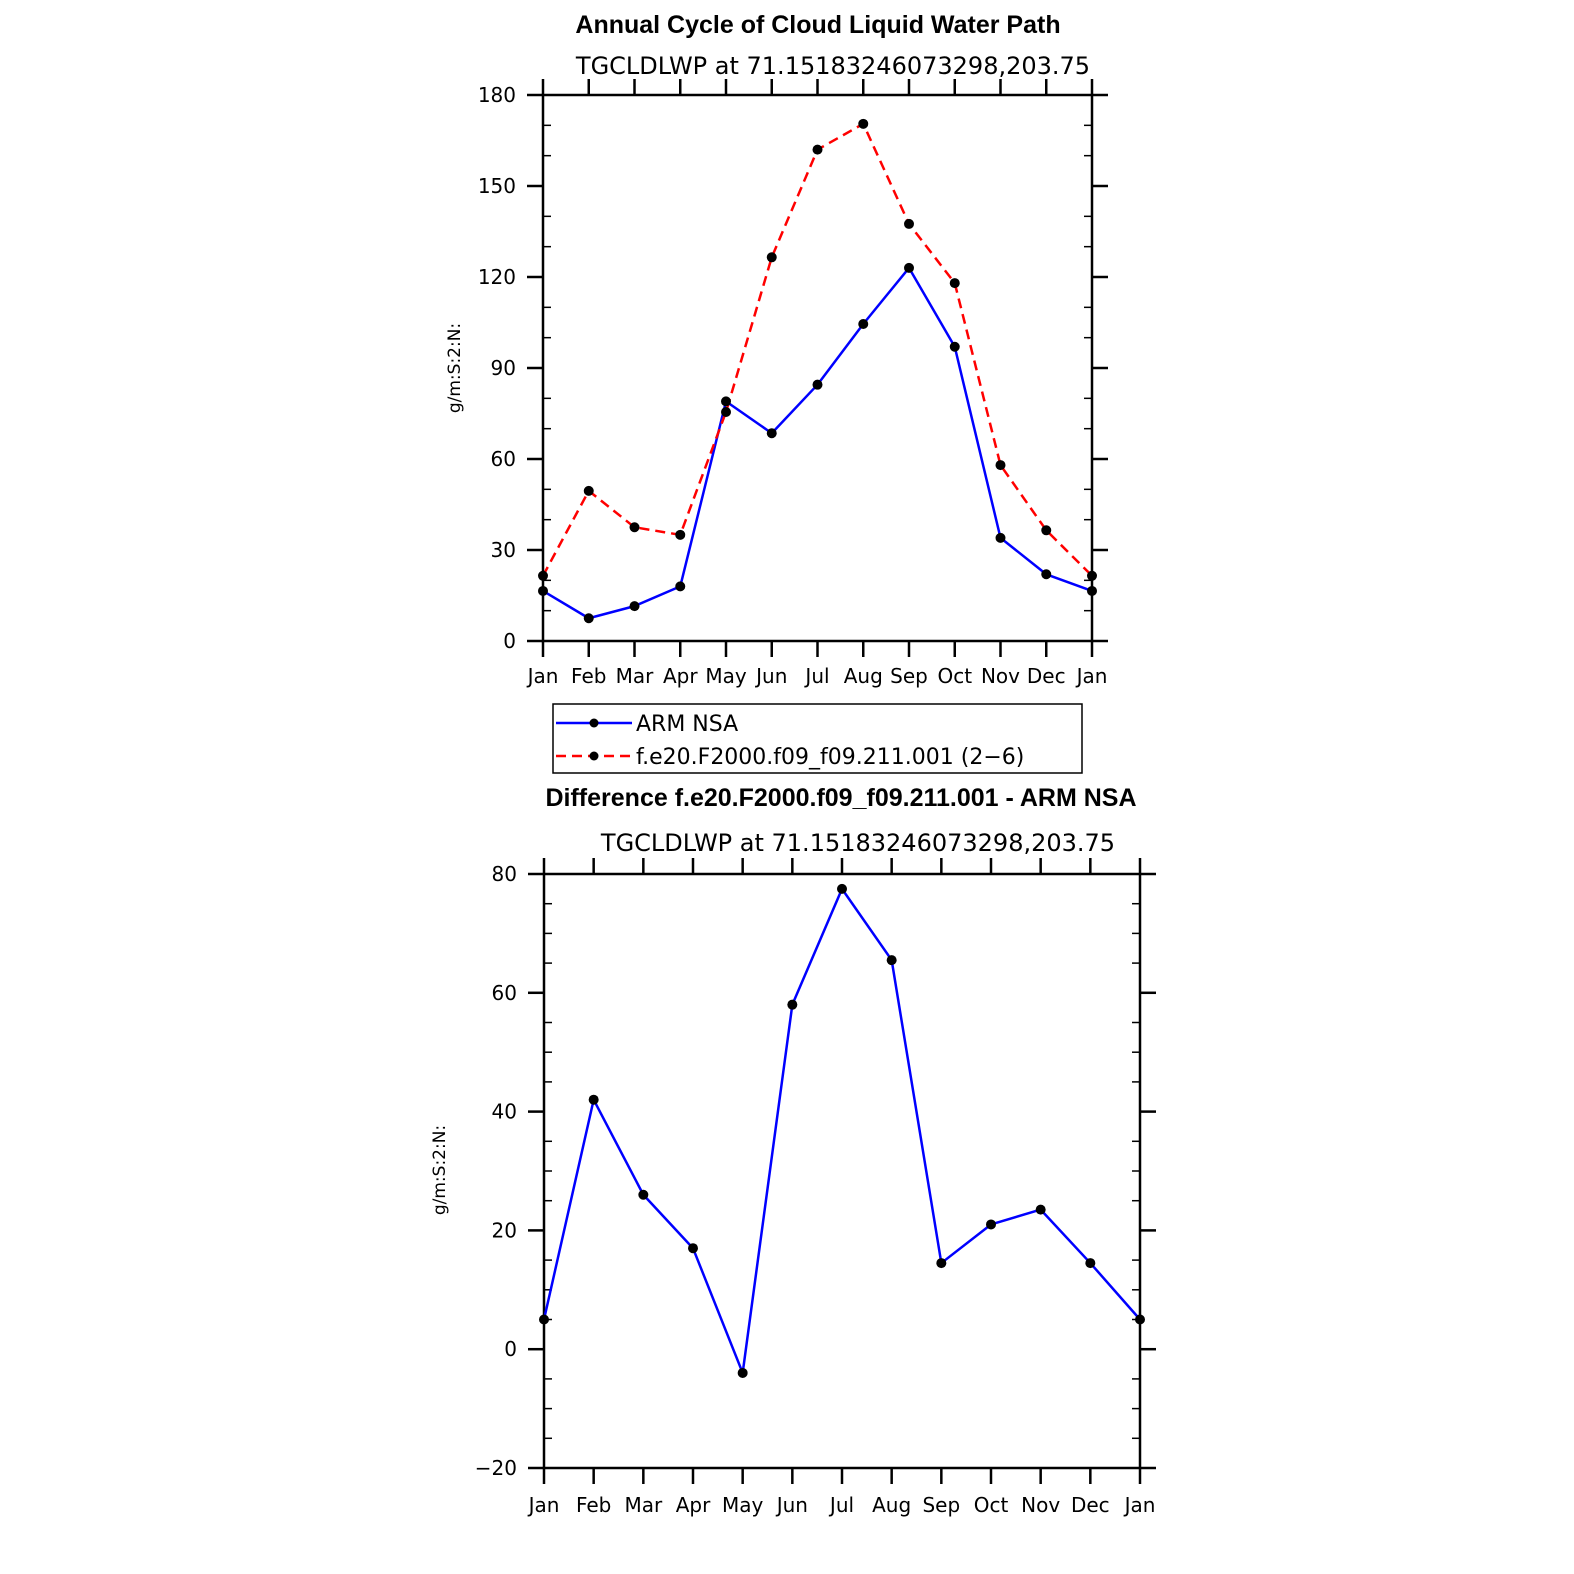 The width and height of the screenshot is (1574, 1574). What do you see at coordinates (504, 1230) in the screenshot?
I see `y-tick-label: 20` at bounding box center [504, 1230].